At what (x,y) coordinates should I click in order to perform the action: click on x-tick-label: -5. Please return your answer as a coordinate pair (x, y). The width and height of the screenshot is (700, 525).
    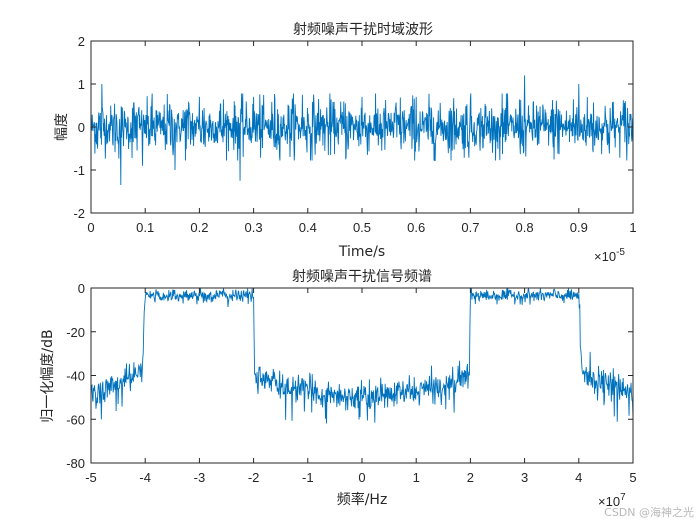
    Looking at the image, I should click on (91, 477).